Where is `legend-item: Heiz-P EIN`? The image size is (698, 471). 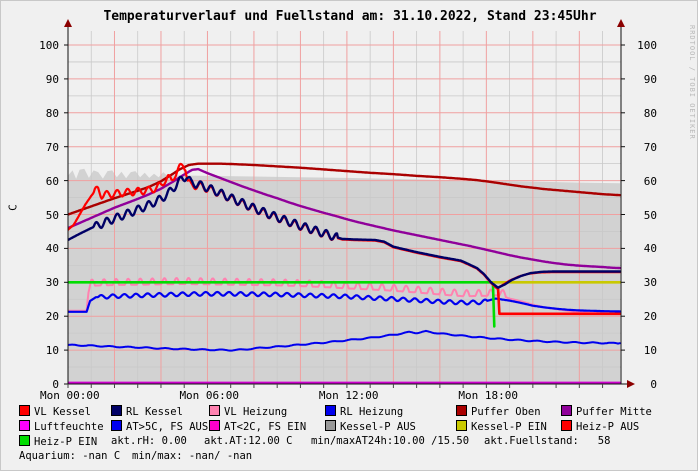 legend-item: Heiz-P EIN is located at coordinates (58, 441).